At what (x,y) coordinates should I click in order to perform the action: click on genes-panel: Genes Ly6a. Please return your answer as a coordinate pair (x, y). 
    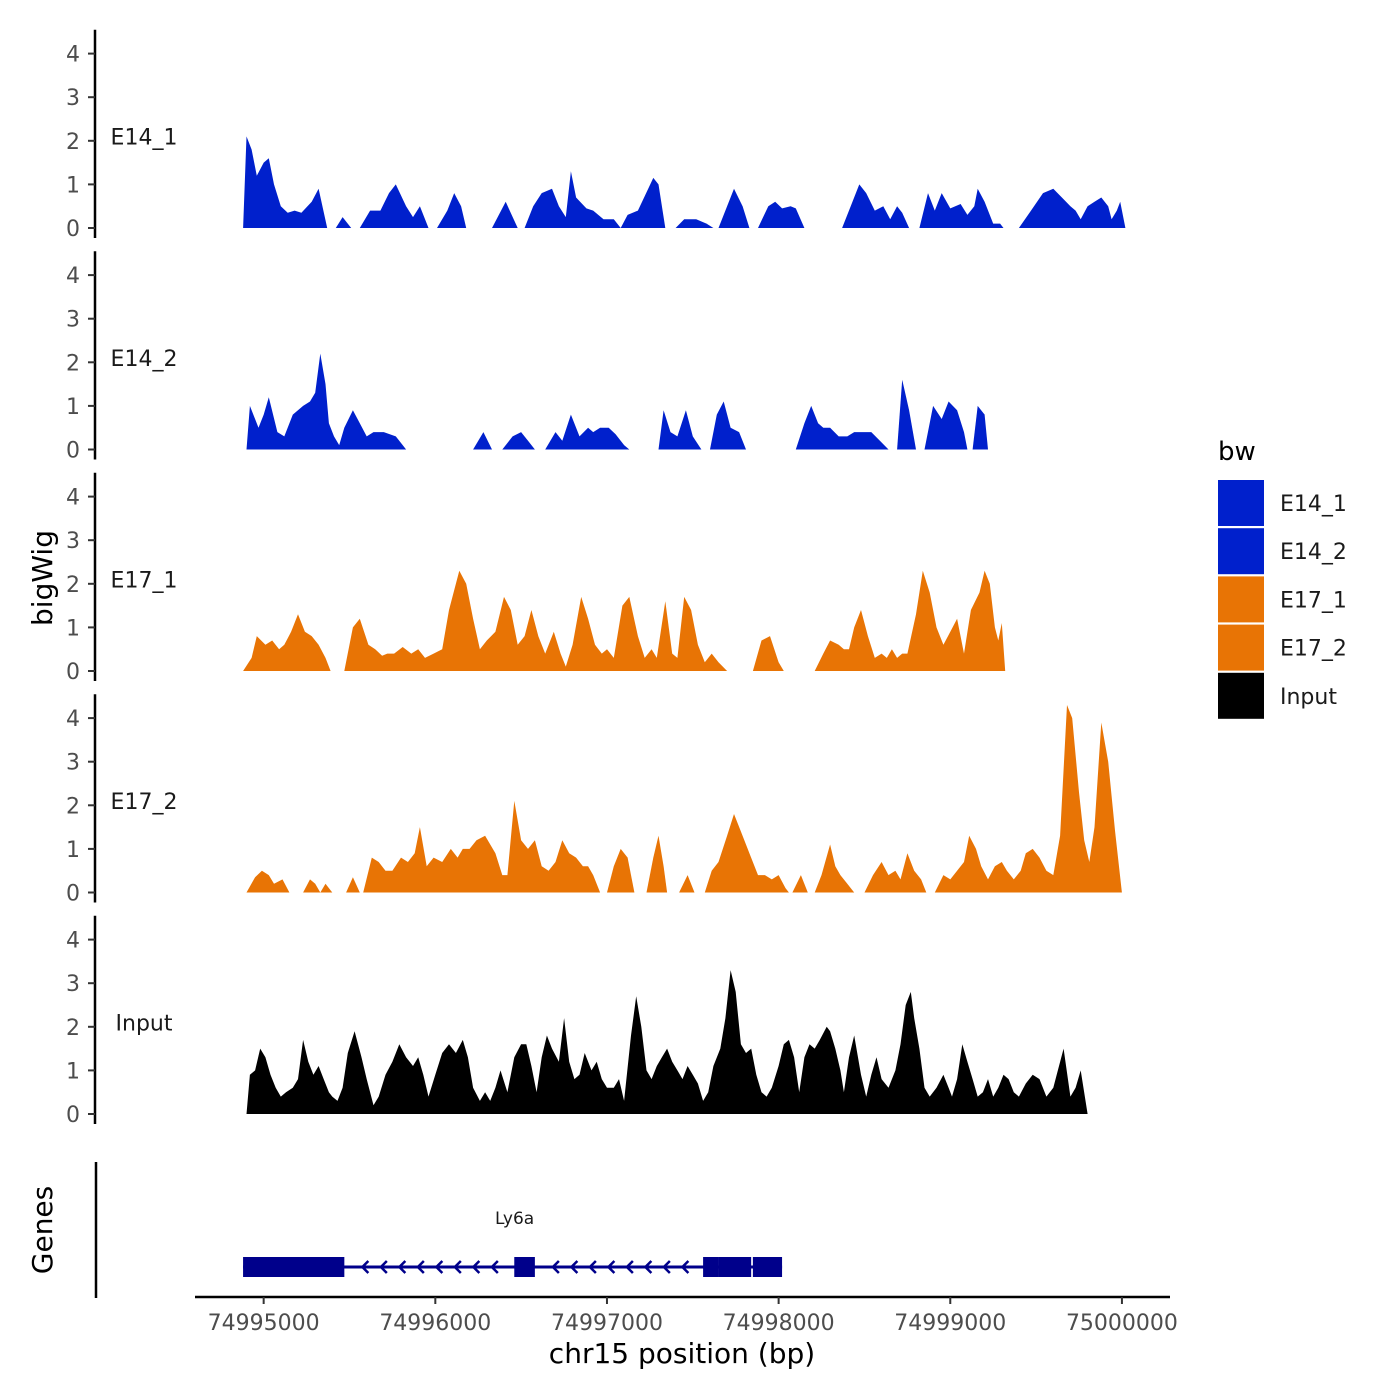
    Looking at the image, I should click on (404, 1230).